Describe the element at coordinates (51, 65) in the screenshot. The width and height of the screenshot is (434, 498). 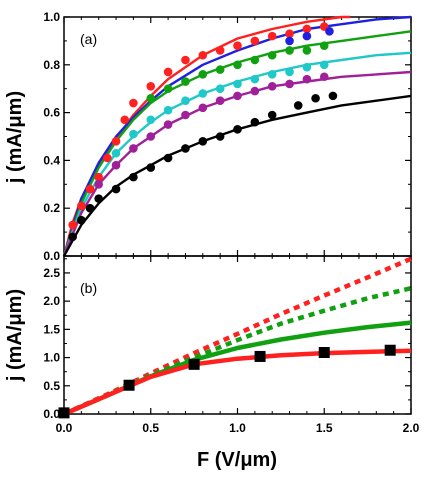
I see `y-tick-label: 0.8` at that location.